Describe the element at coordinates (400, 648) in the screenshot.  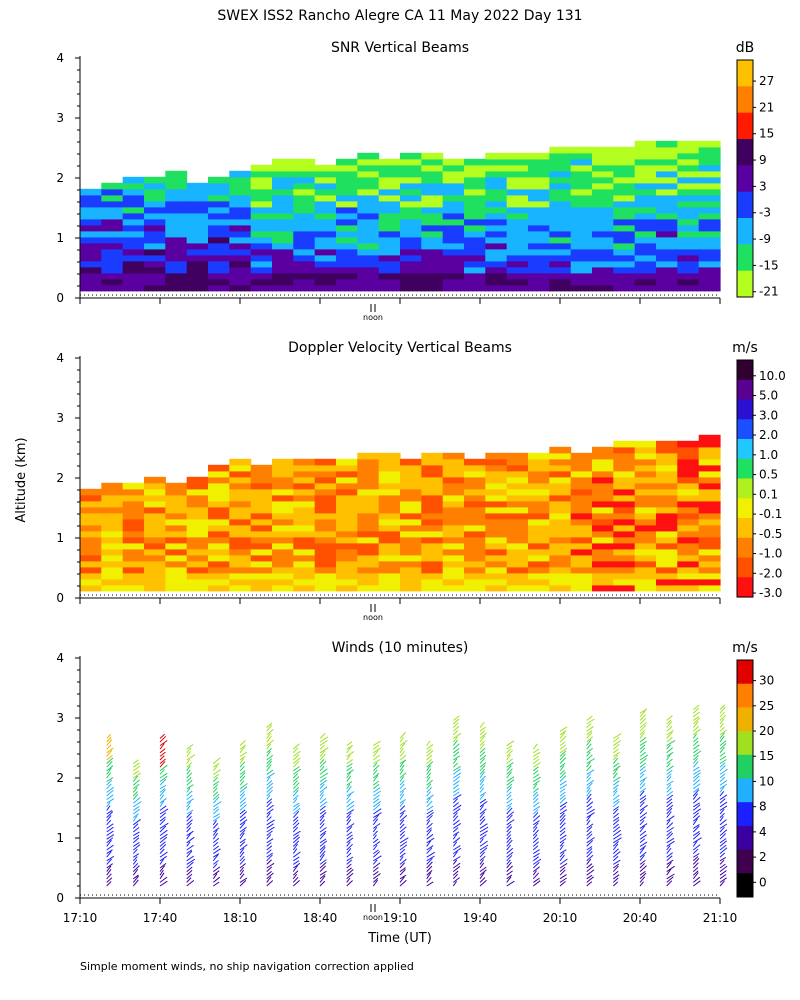
I see `panel-title: Winds (10 minutes)` at that location.